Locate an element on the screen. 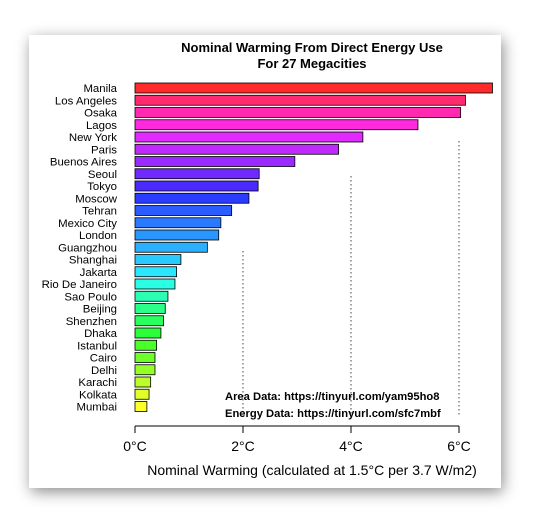 The image size is (533, 525). bar-beijing is located at coordinates (150, 308).